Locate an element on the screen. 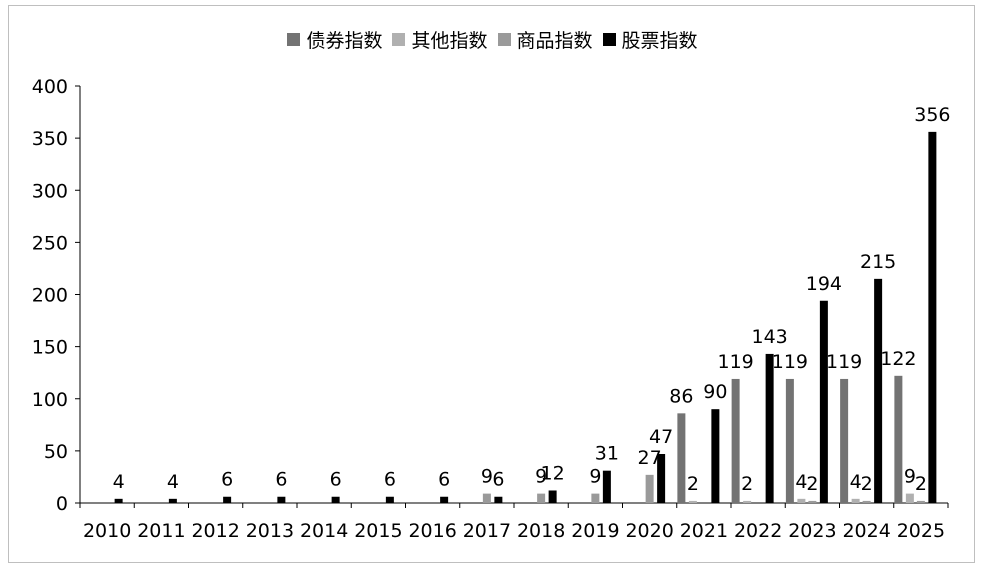 The width and height of the screenshot is (985, 572). data-label: 90 is located at coordinates (715, 392).